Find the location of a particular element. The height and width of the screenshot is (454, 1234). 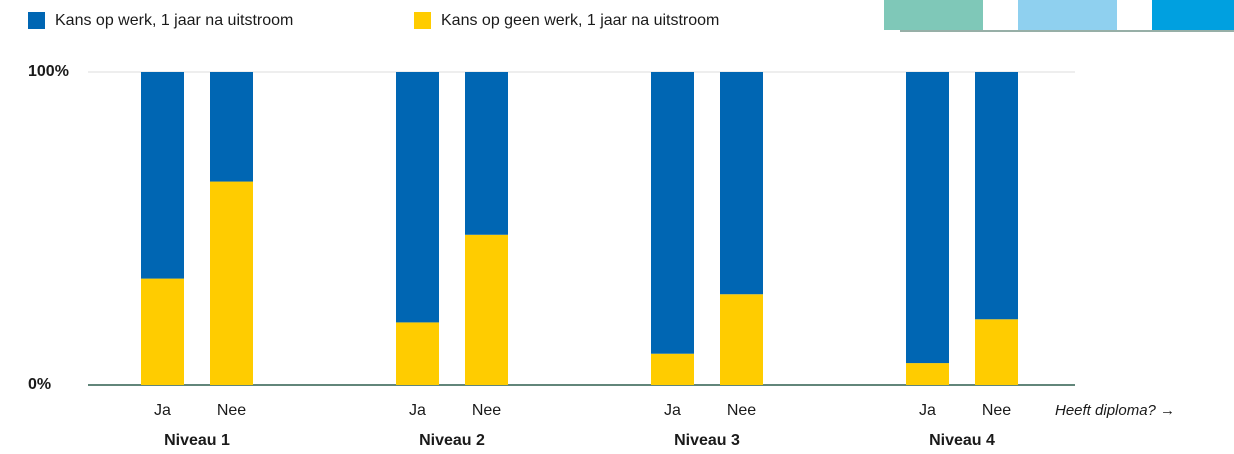

legend-label: Kans op werk, 1 jaar na uitstroom is located at coordinates (174, 20).